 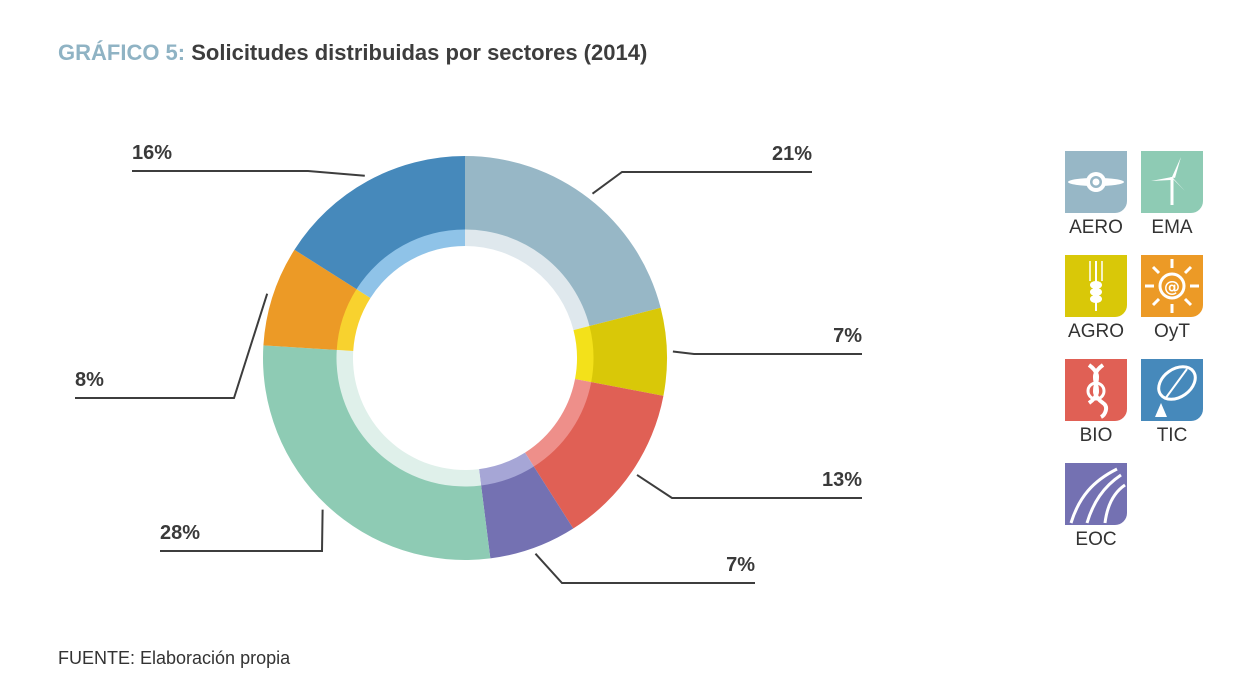 What do you see at coordinates (1172, 435) in the screenshot?
I see `legend-label-tic: TIC` at bounding box center [1172, 435].